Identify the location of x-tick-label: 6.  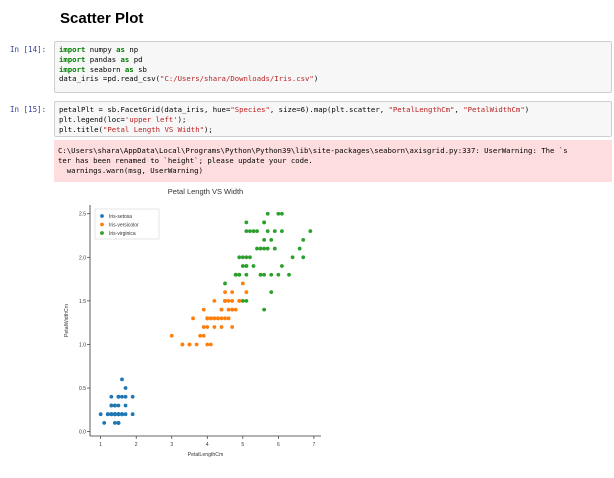
(278, 445).